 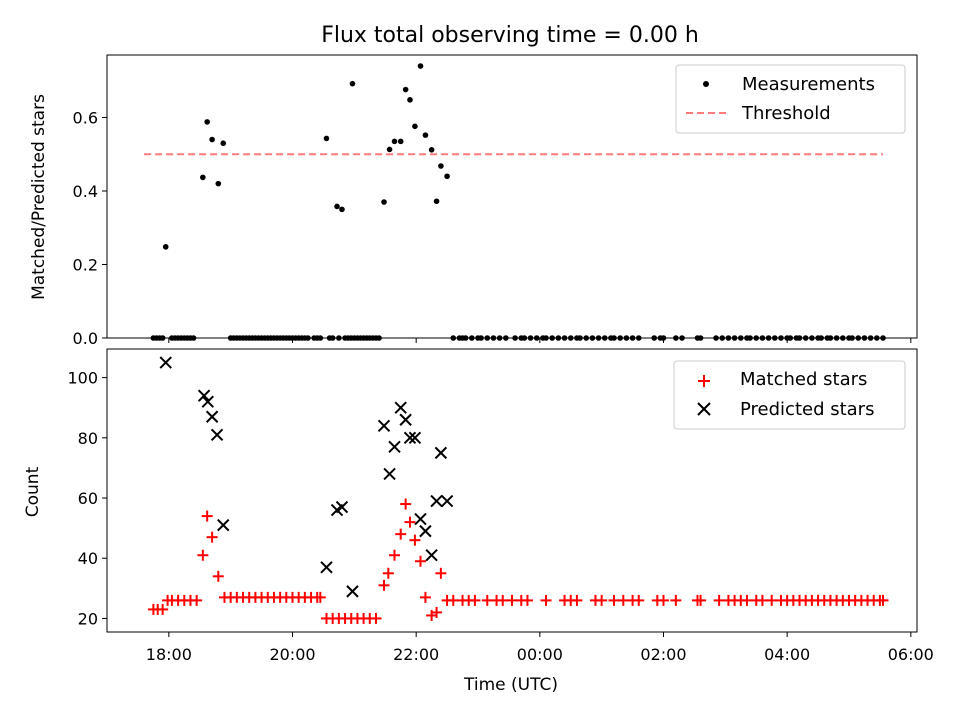 I want to click on x-tick-label: 18:00, so click(x=169, y=654).